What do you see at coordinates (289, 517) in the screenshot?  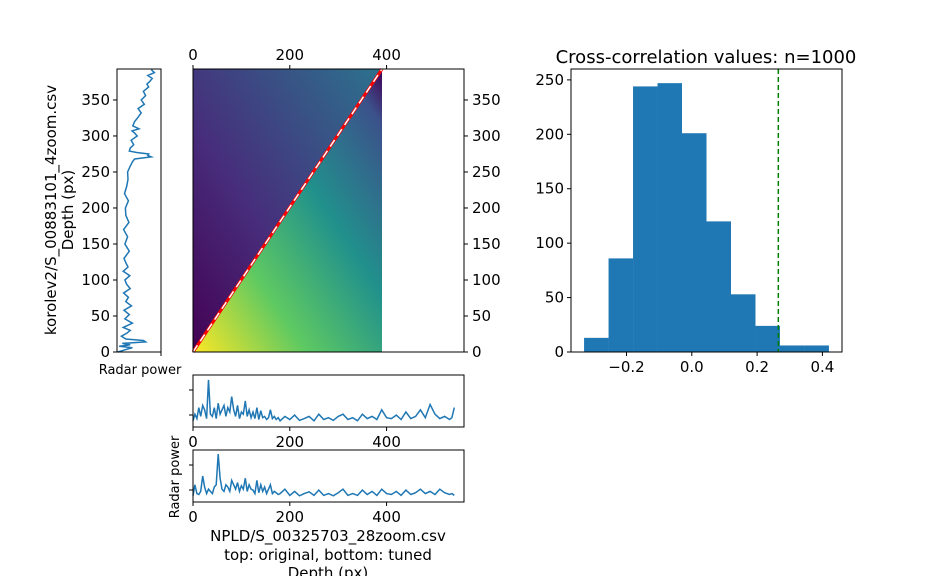 I see `radar-tuned-xtick-label: 200` at bounding box center [289, 517].